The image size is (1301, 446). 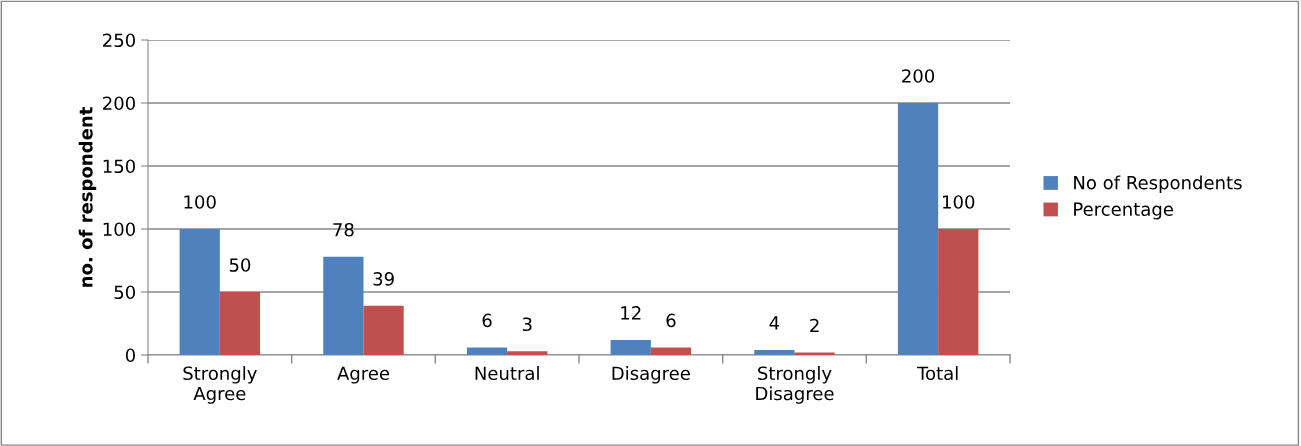 What do you see at coordinates (937, 373) in the screenshot?
I see `x-tick-label: Total` at bounding box center [937, 373].